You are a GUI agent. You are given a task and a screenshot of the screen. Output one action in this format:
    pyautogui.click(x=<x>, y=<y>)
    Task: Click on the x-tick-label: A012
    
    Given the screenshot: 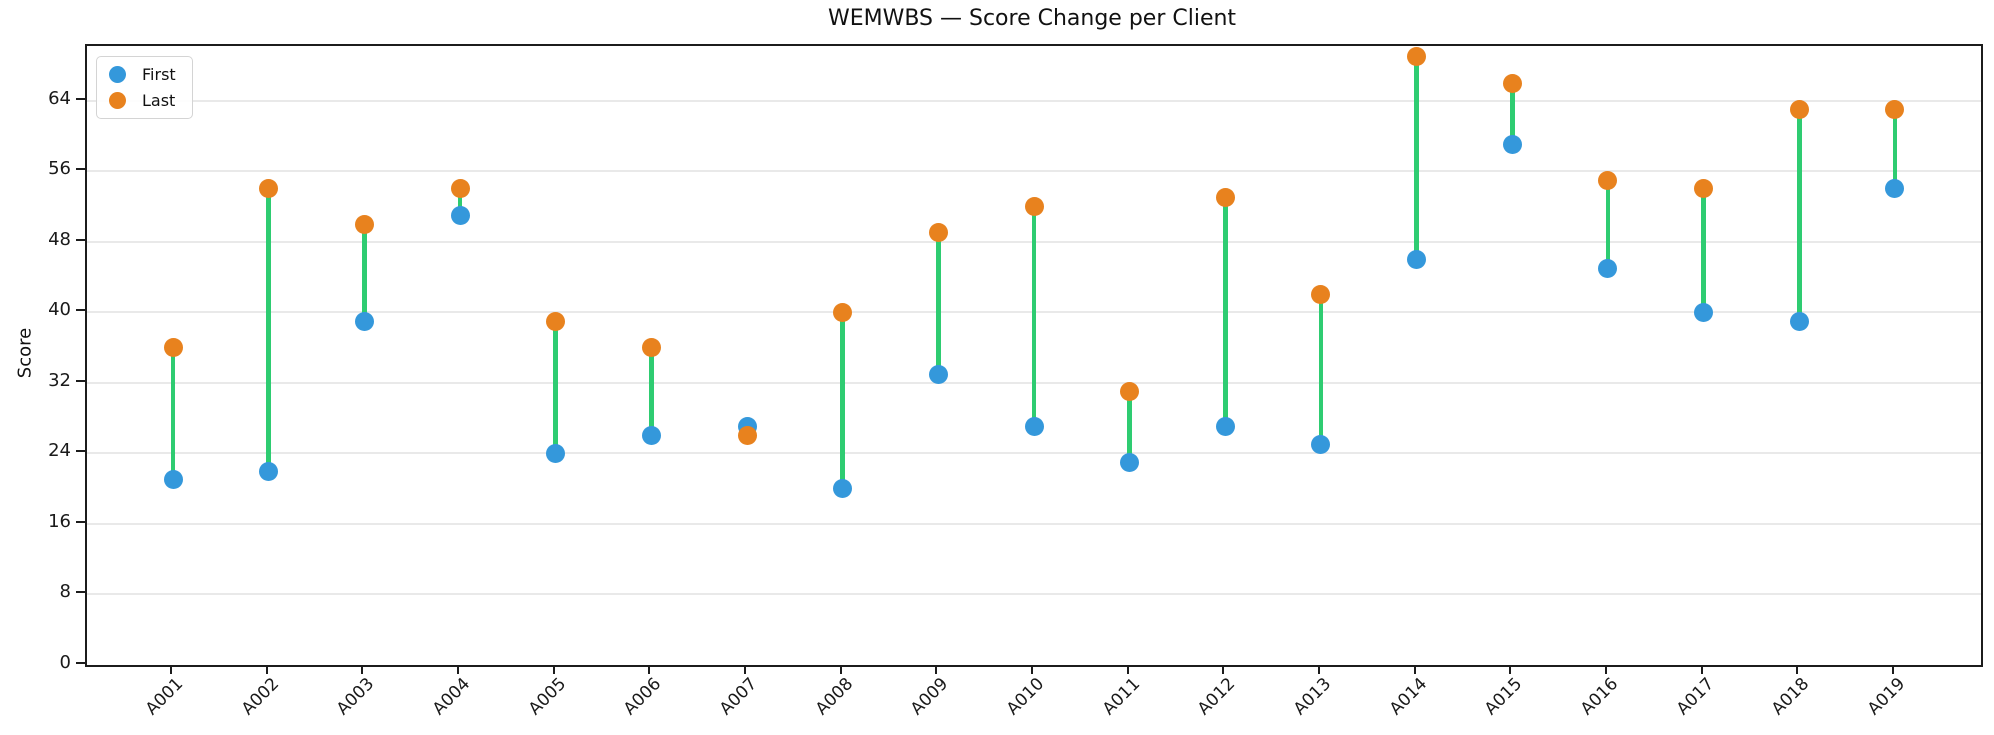 What is the action you would take?
    pyautogui.click(x=1217, y=697)
    